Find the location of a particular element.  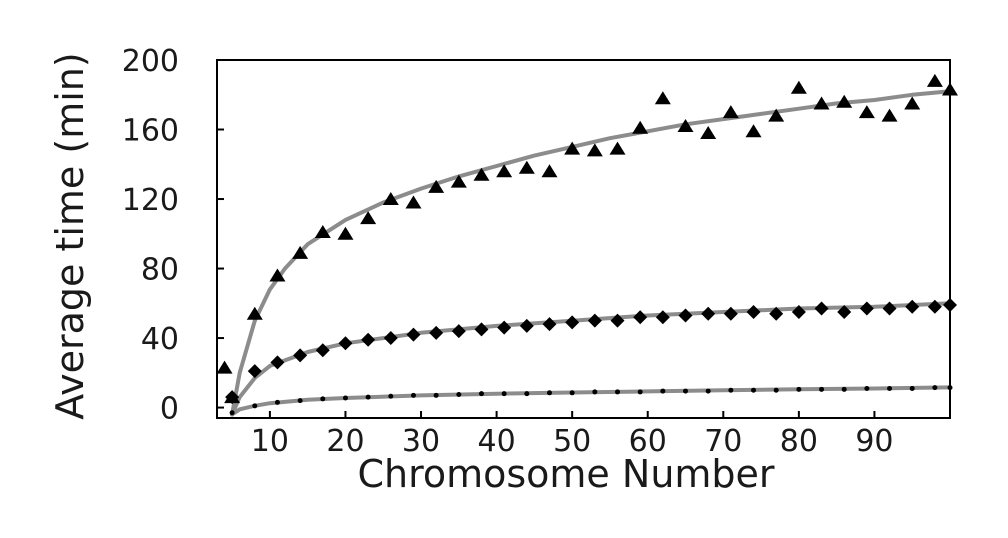

x-tick-label: 90 is located at coordinates (874, 441).